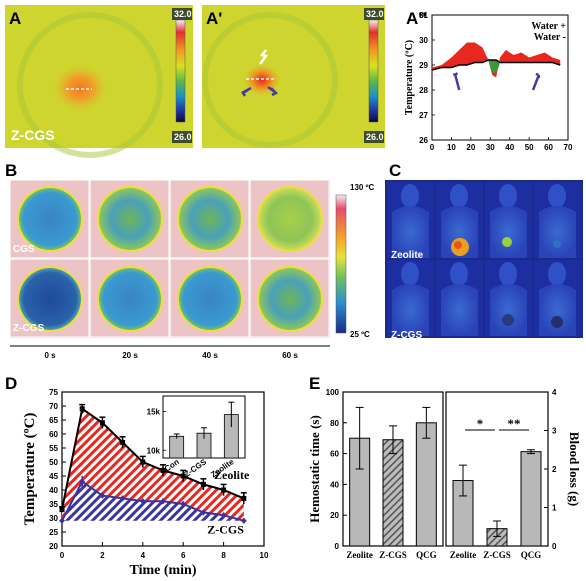 Image resolution: width=586 pixels, height=581 pixels. What do you see at coordinates (550, 37) in the screenshot?
I see `legend-entry: Water -` at bounding box center [550, 37].